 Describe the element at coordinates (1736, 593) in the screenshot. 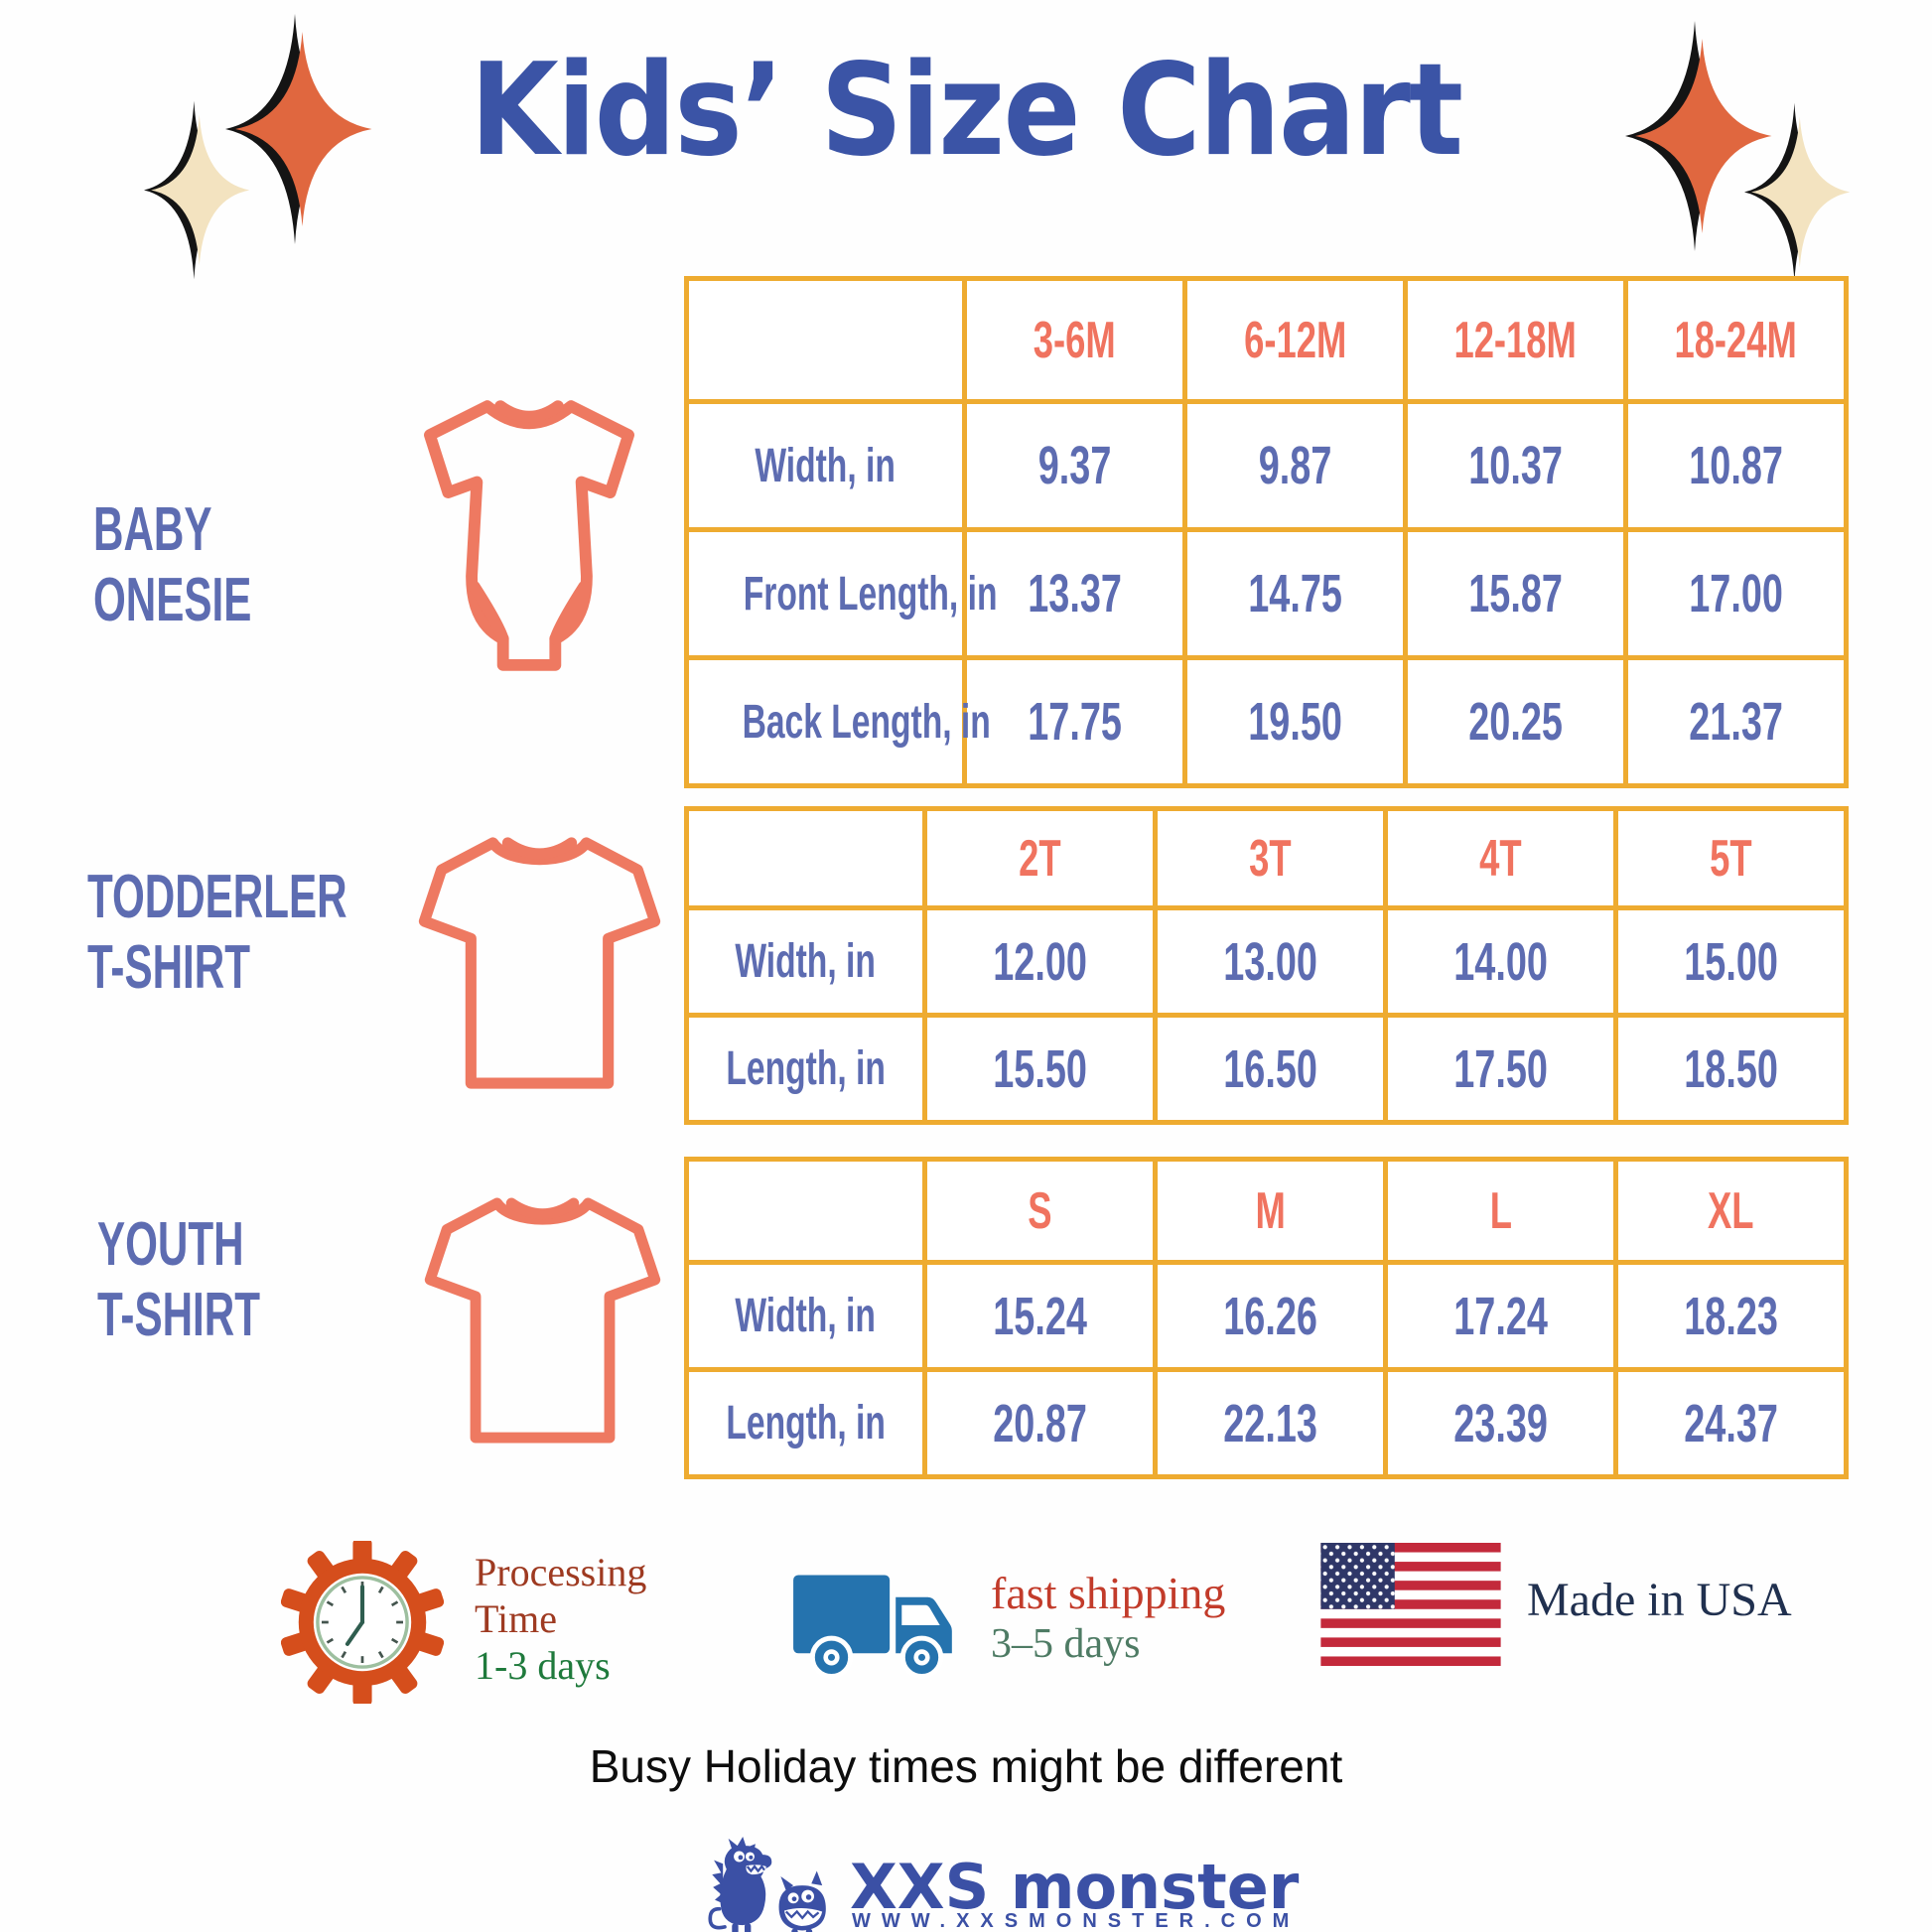

I see `size-value: 17.00` at that location.